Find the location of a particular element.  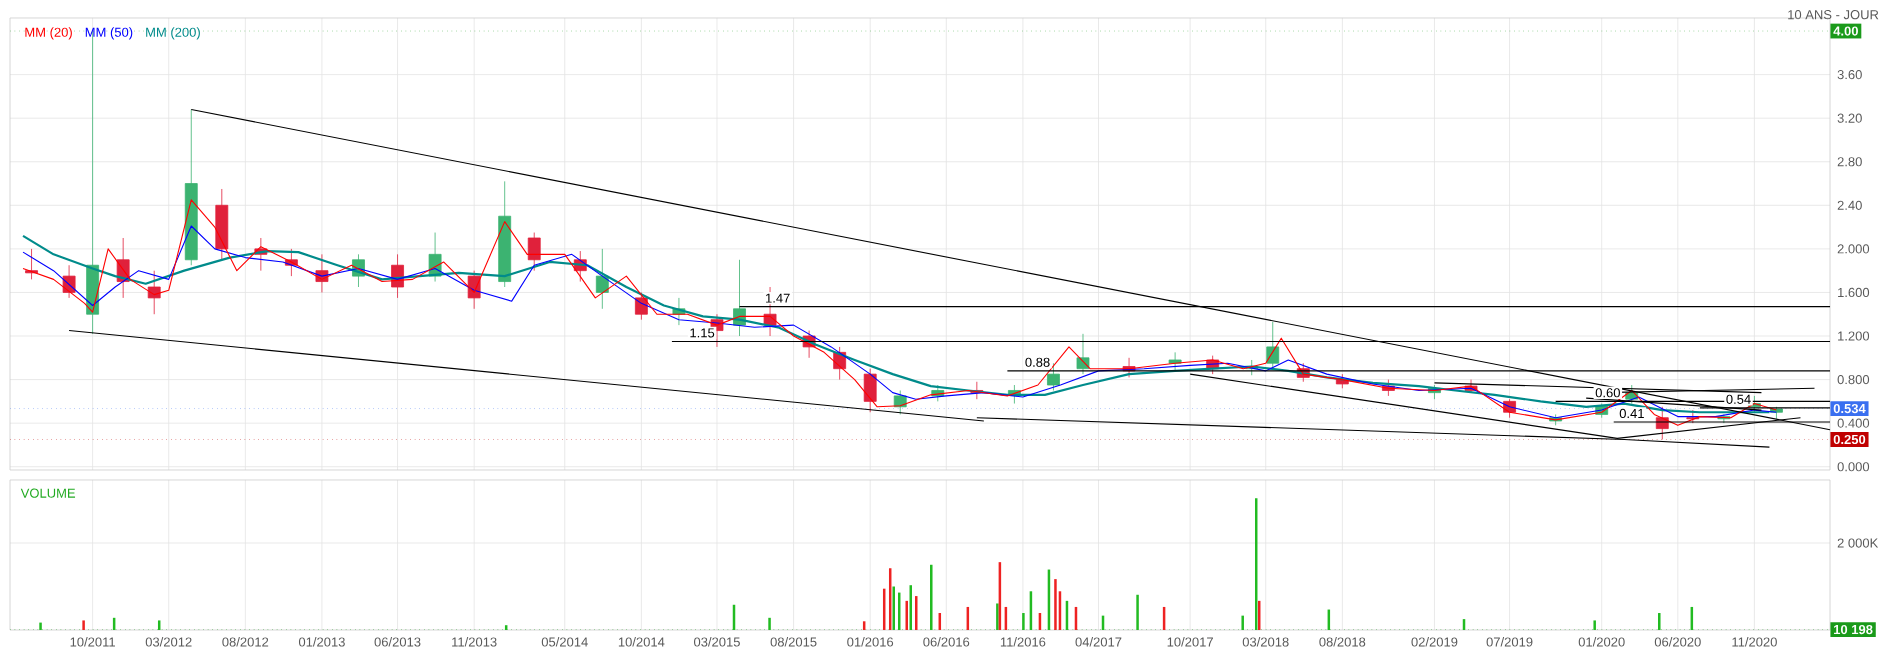

x-tick-label: 05/2014 is located at coordinates (564, 642).